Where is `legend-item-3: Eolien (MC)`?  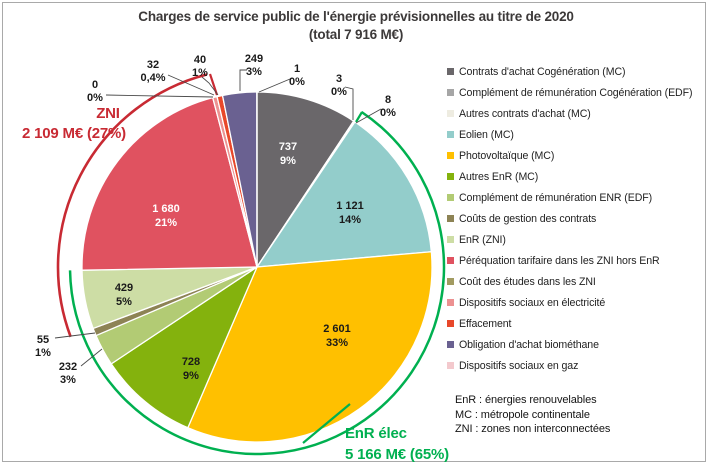
legend-item-3: Eolien (MC) is located at coordinates (575, 134).